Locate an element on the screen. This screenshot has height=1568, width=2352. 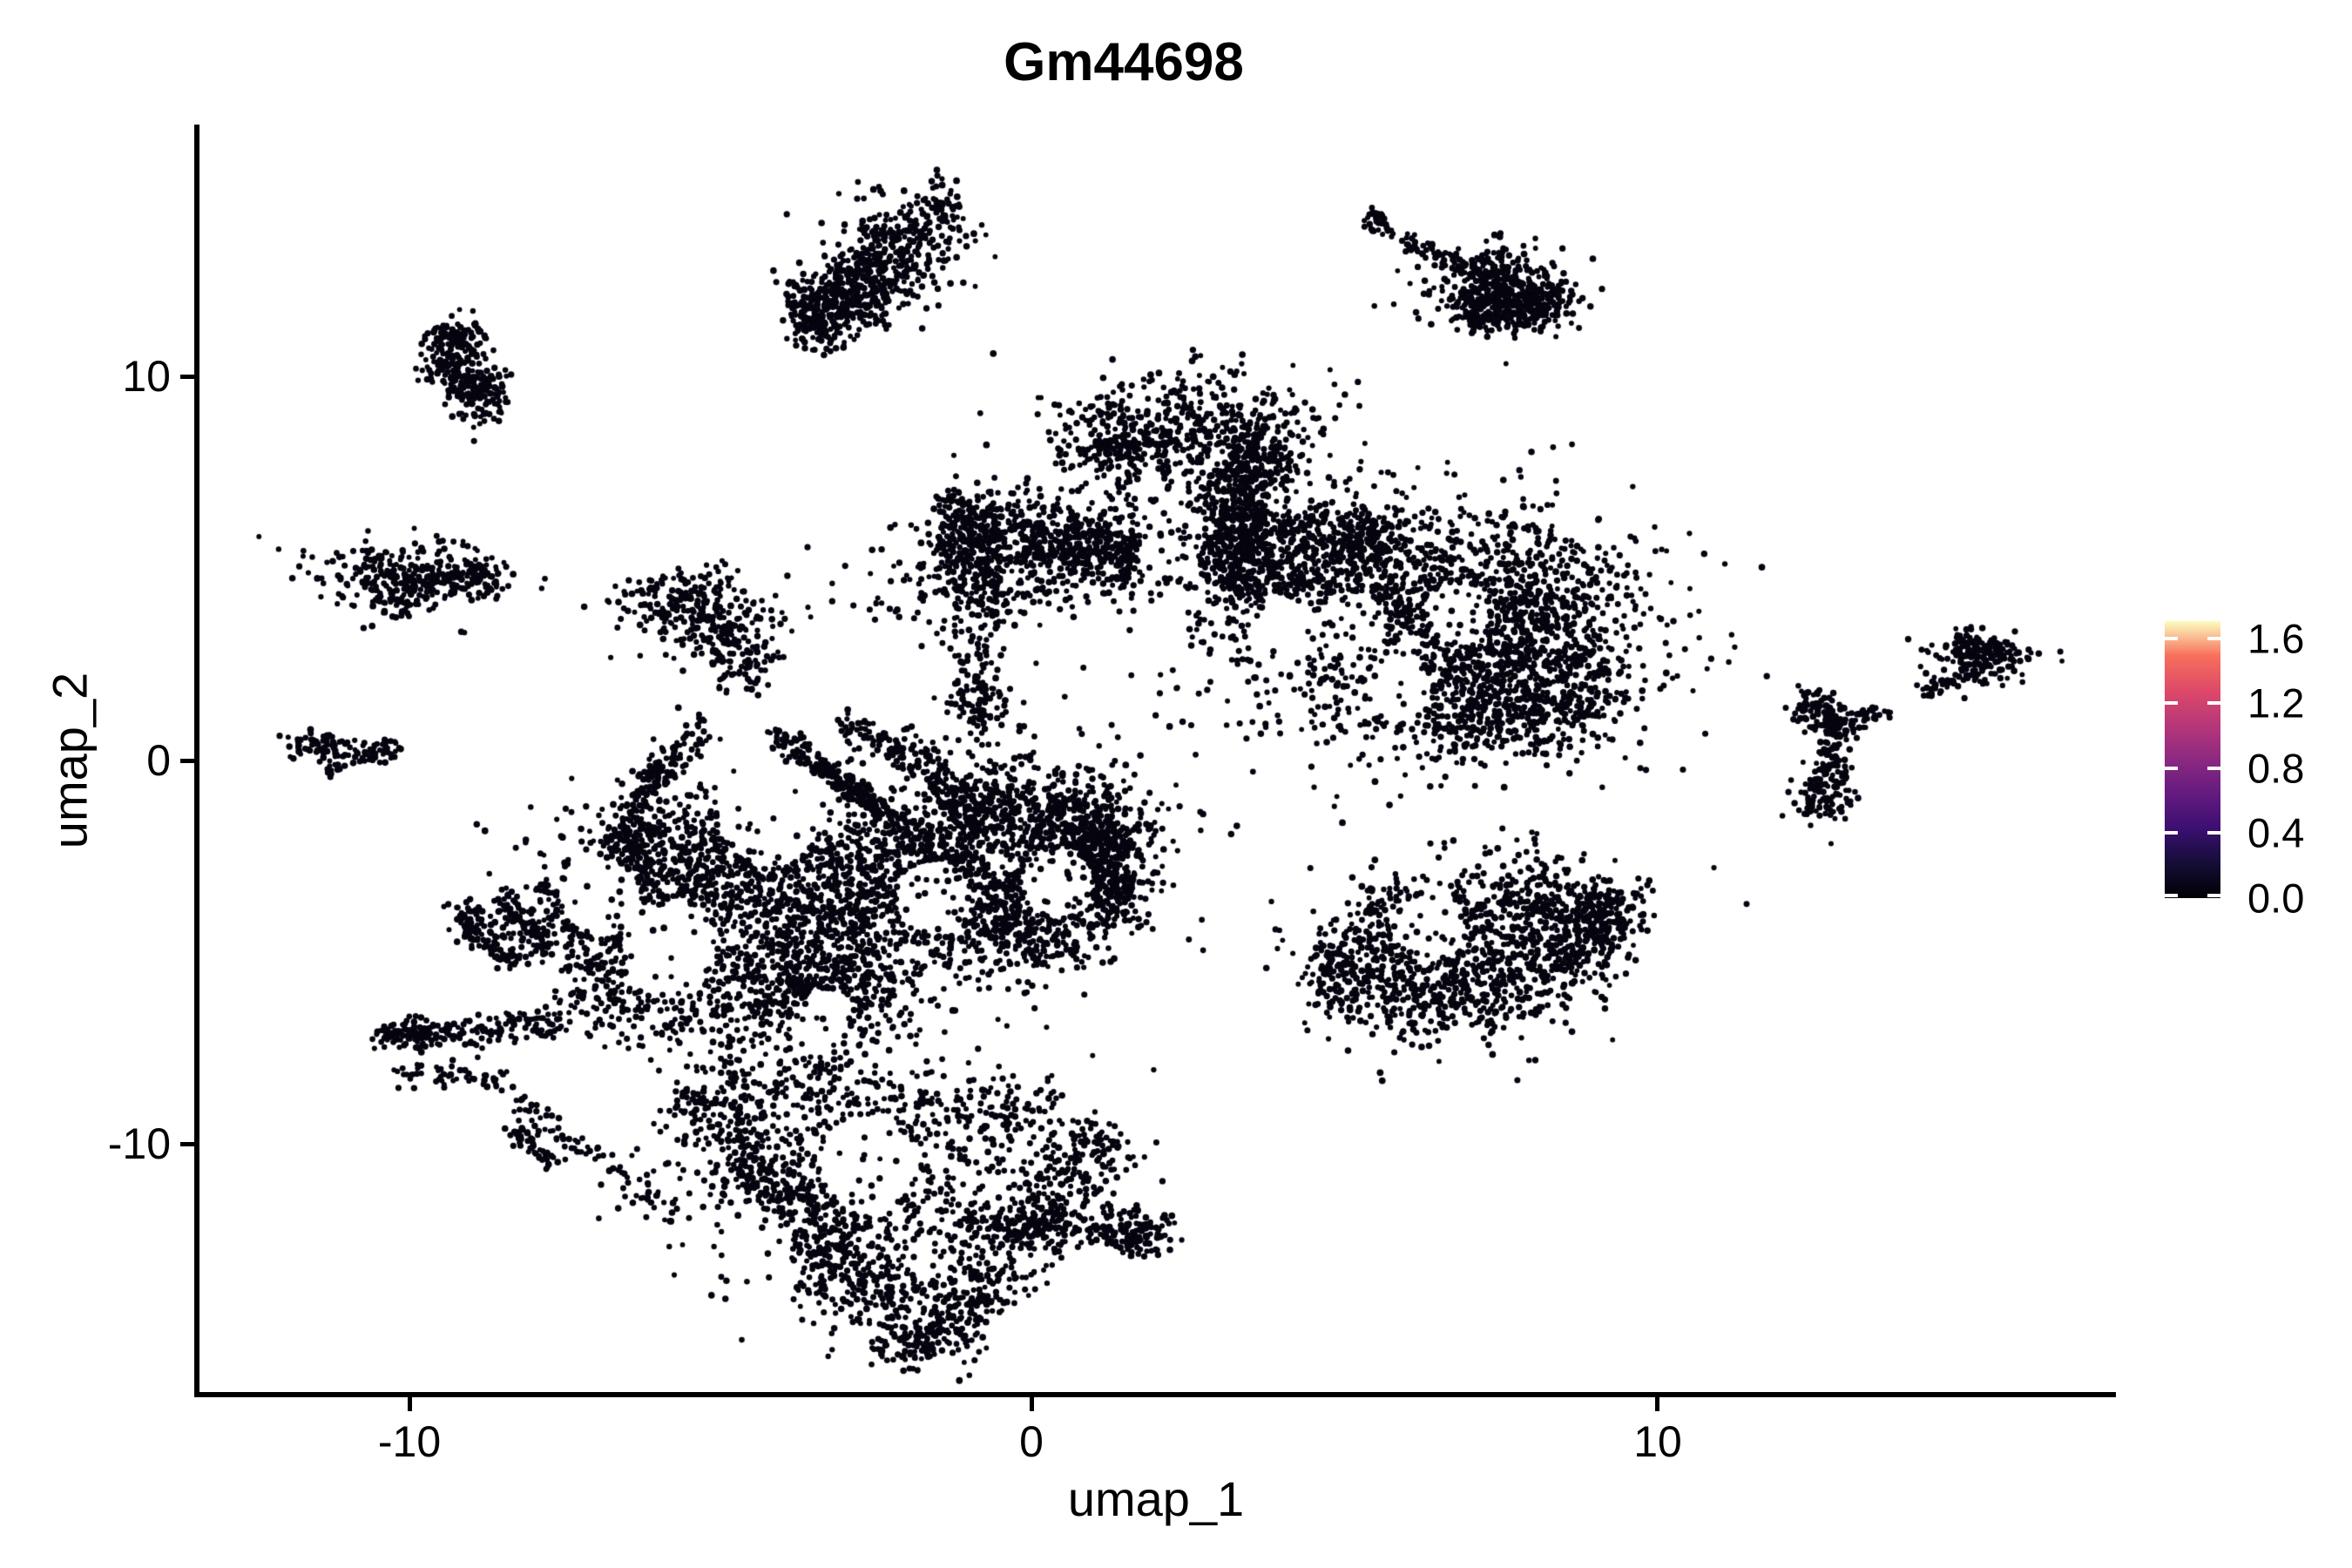
x-tick-label: -10 is located at coordinates (410, 1441).